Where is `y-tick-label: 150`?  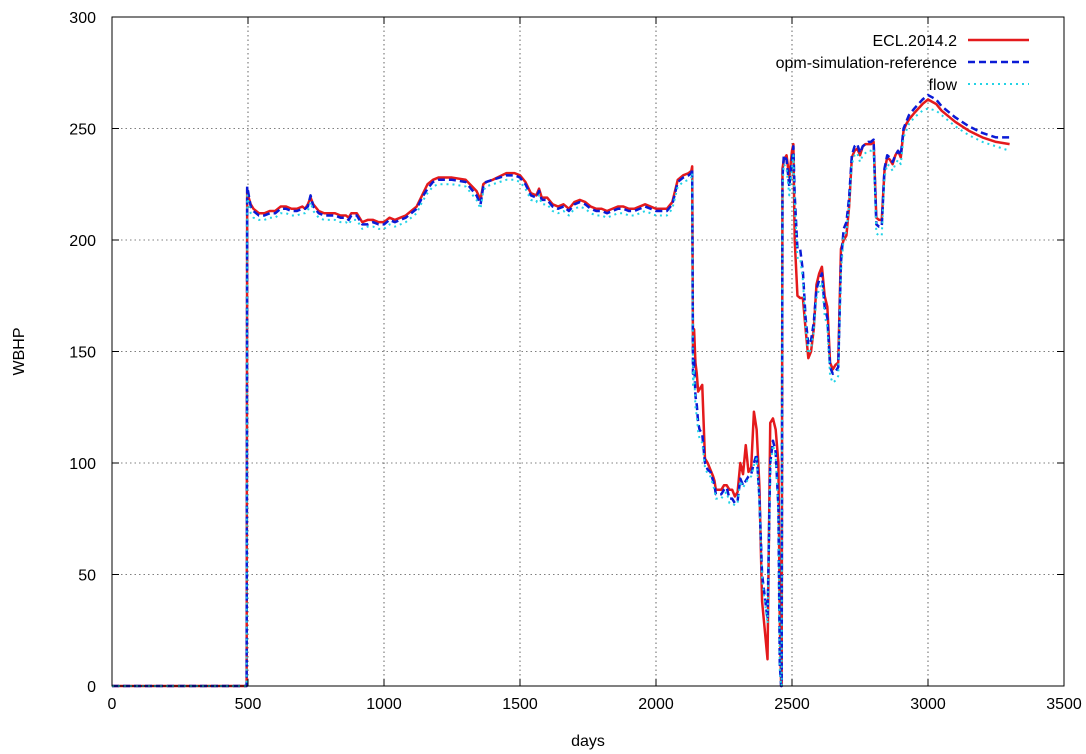 y-tick-label: 150 is located at coordinates (82, 353).